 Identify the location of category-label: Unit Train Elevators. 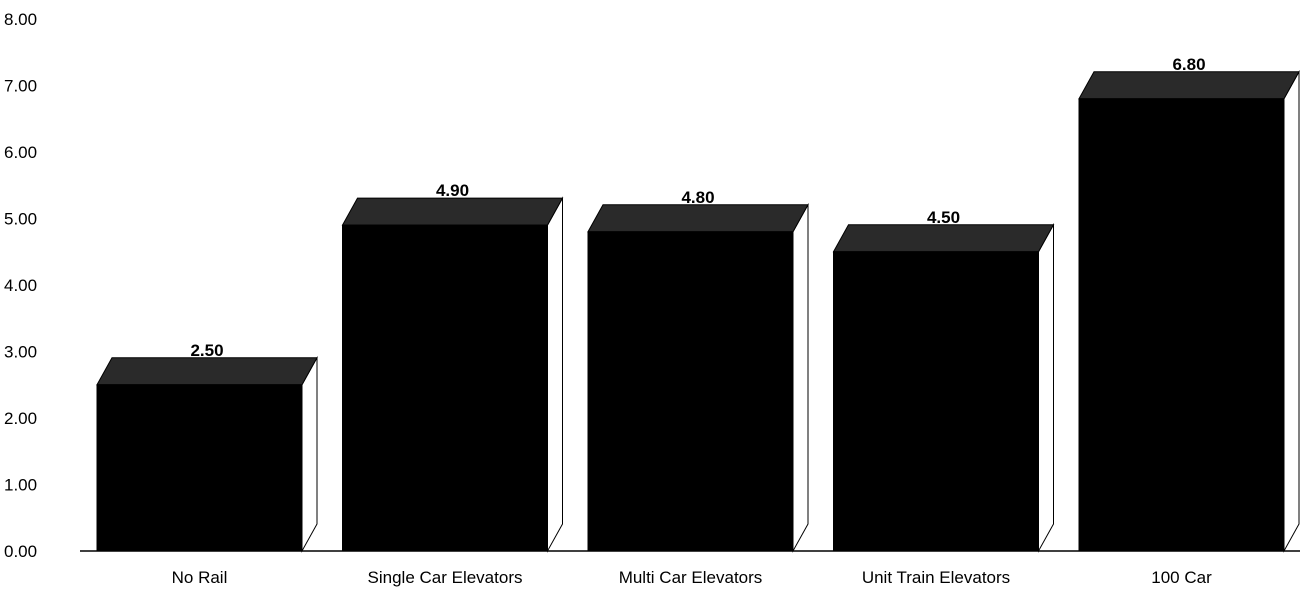
(936, 577).